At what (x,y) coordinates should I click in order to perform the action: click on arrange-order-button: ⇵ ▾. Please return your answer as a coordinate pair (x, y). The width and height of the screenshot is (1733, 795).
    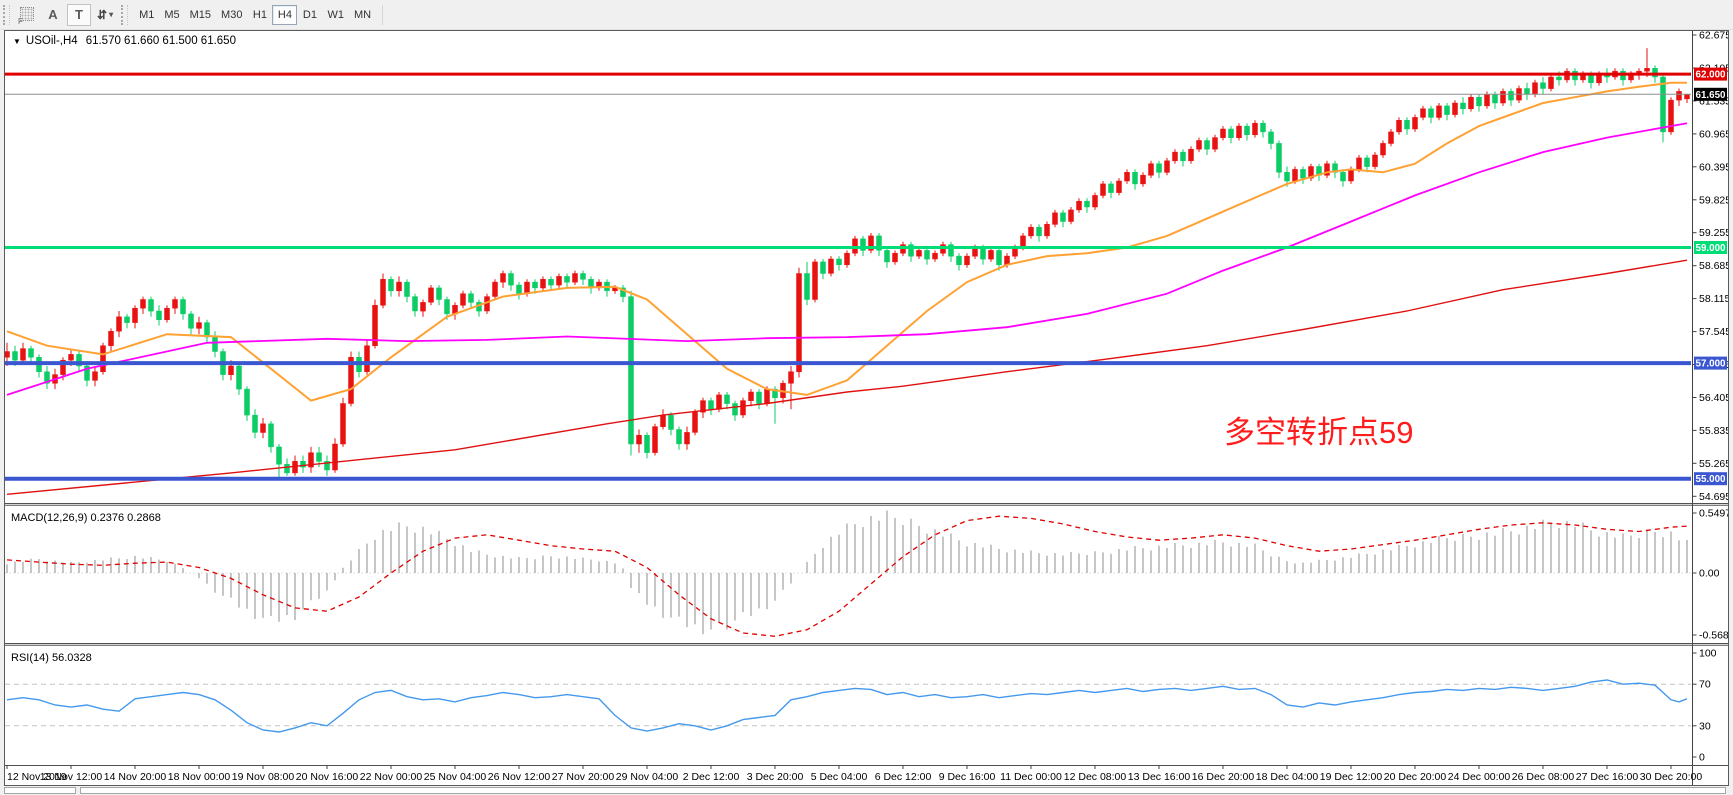
    Looking at the image, I should click on (105, 15).